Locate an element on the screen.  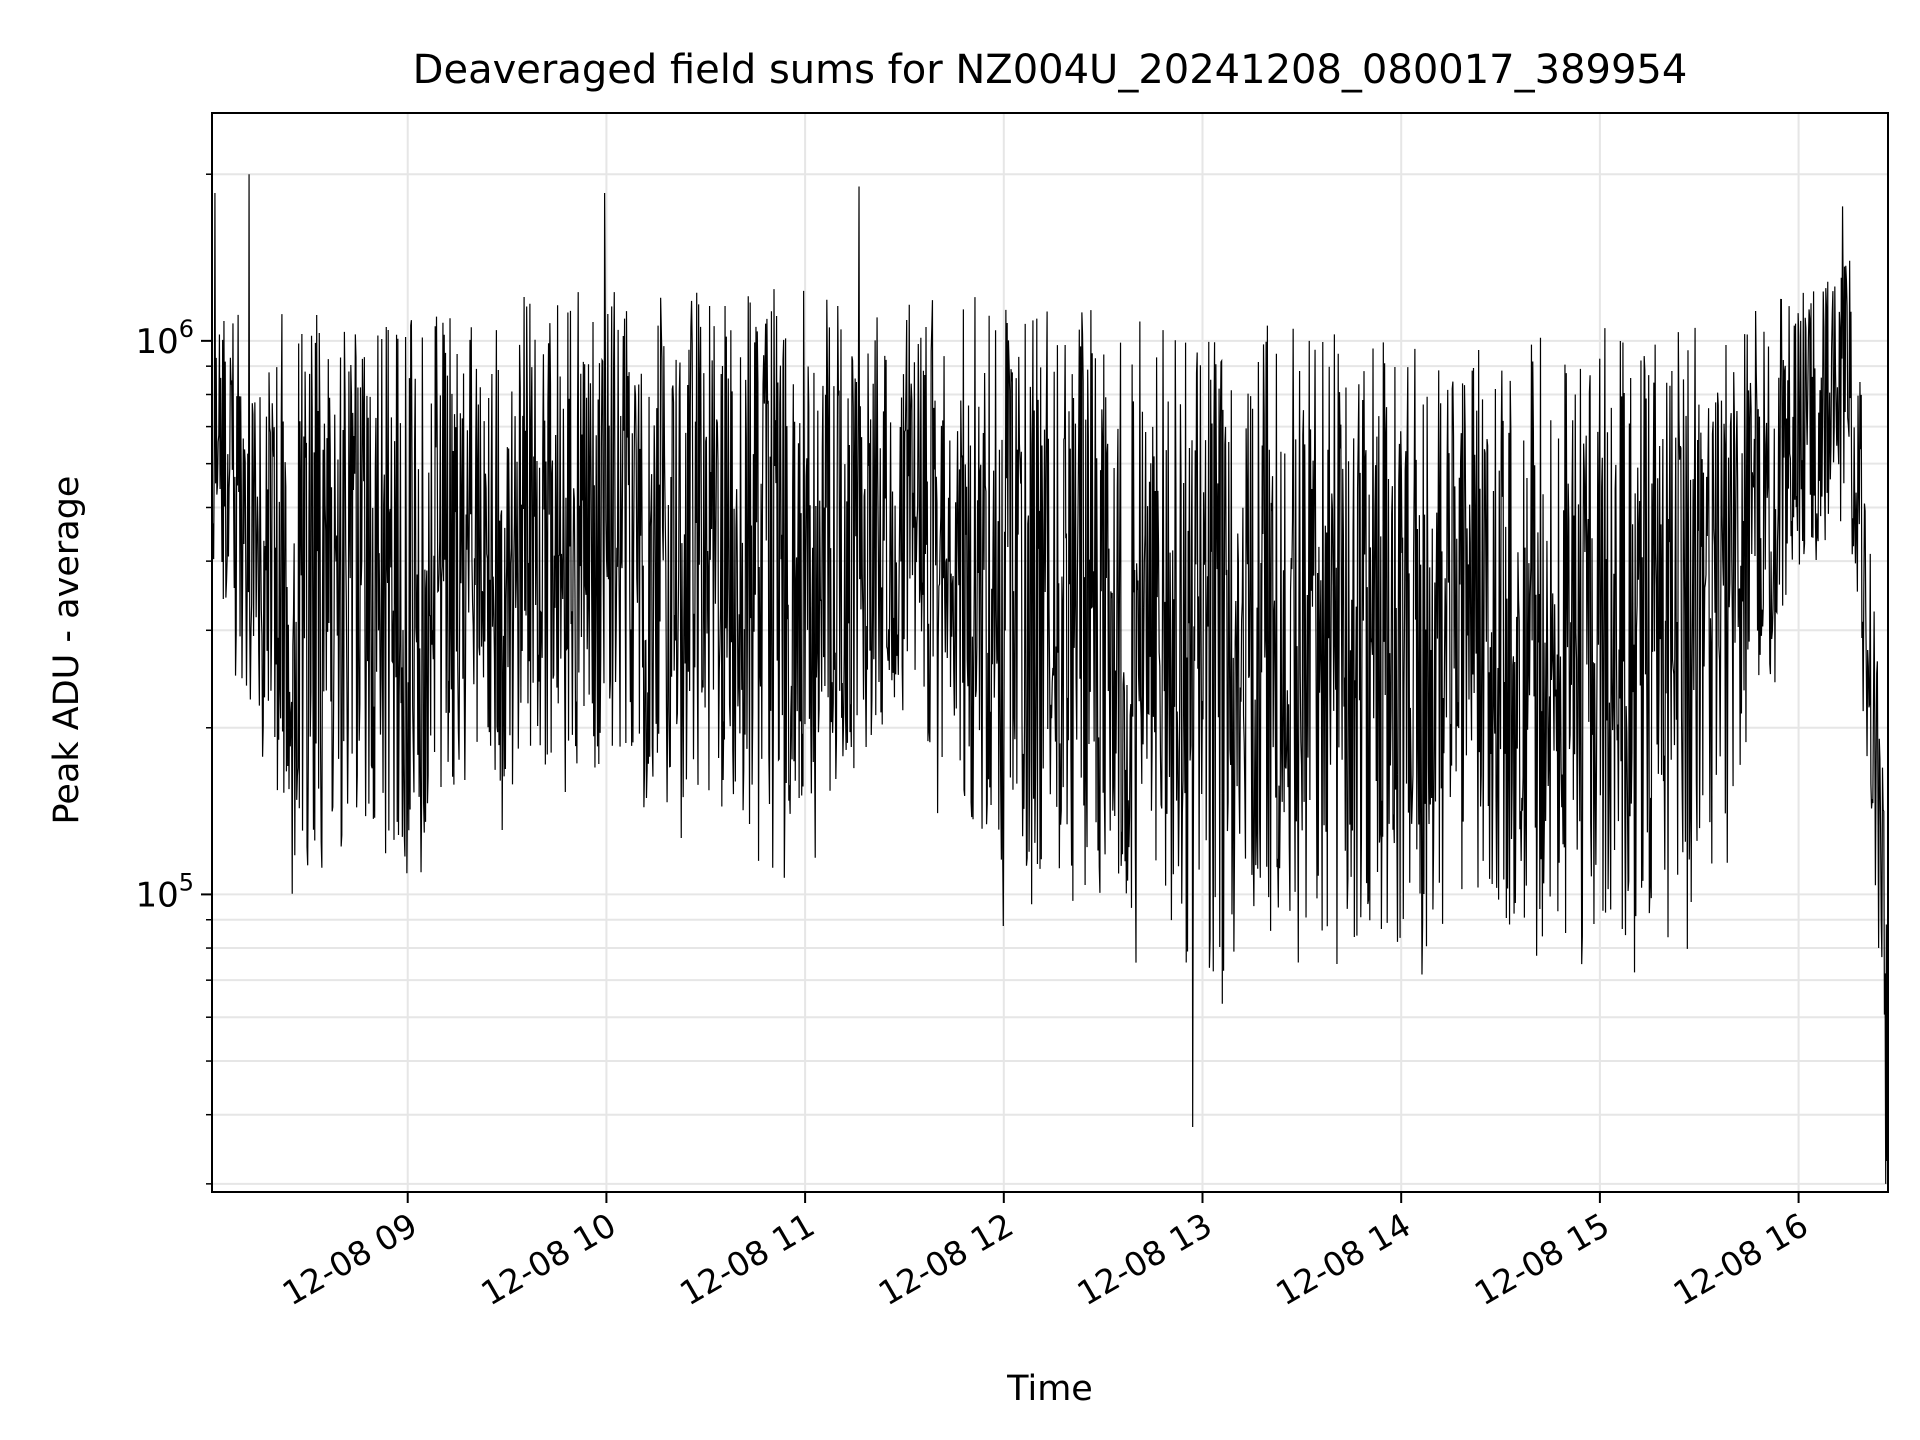
y-tick-layer: 10⁵ 10⁶ is located at coordinates (173, 679).